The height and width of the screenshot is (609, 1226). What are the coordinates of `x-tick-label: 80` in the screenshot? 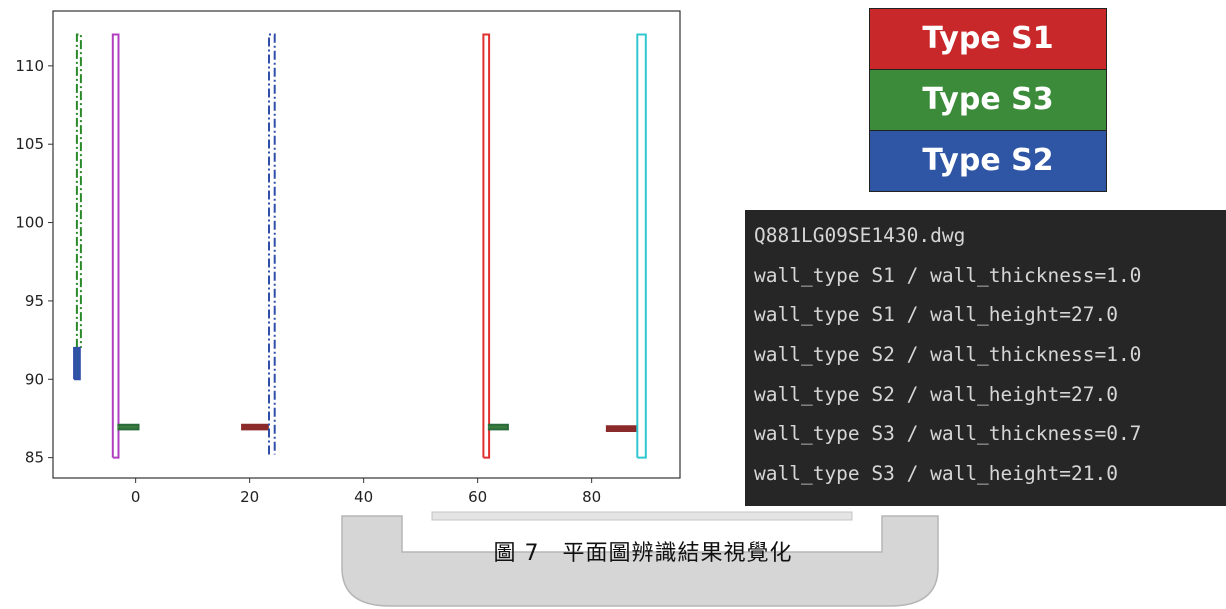 It's located at (591, 497).